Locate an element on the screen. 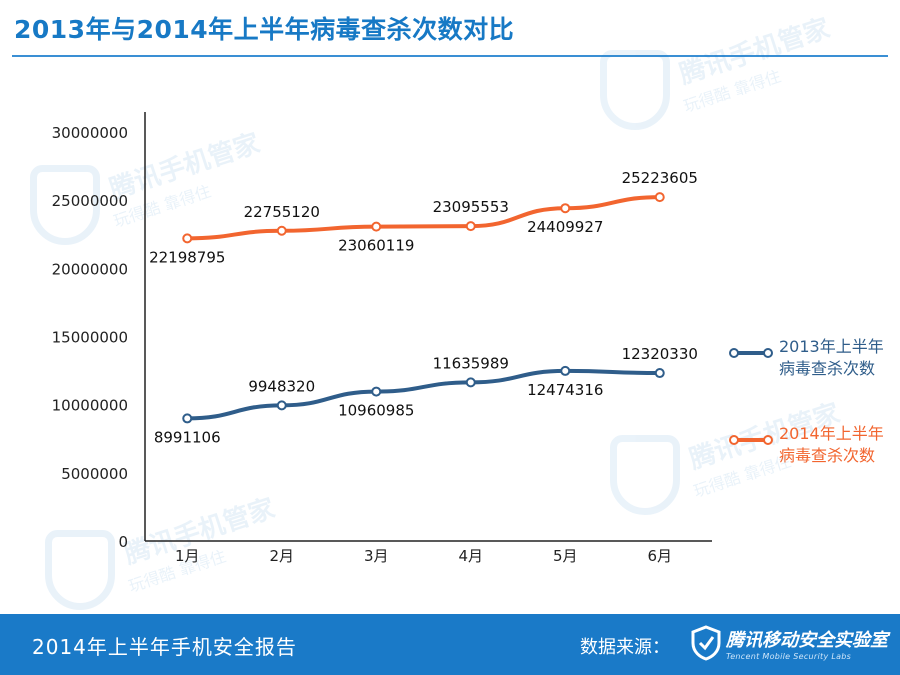  data-label: 22755120 is located at coordinates (282, 212).